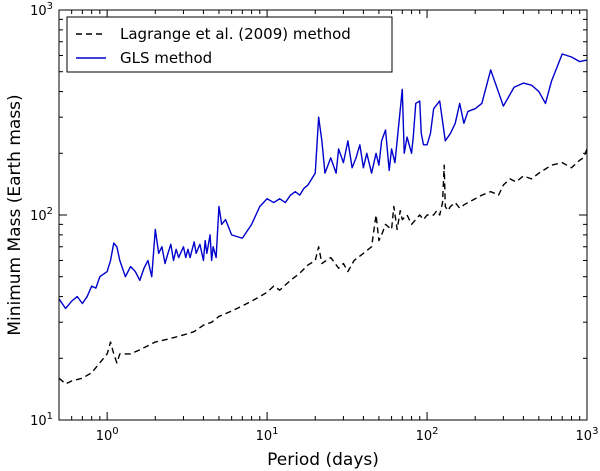  Describe the element at coordinates (41, 10) in the screenshot. I see `y-tick-label: 10³` at that location.